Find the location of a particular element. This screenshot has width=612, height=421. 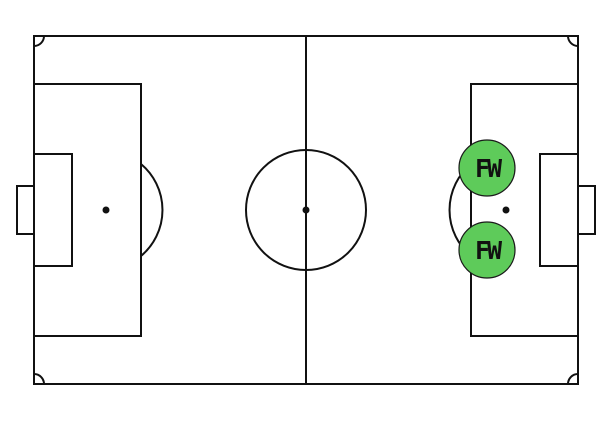

corner-arc-top-left is located at coordinates (39, 41).